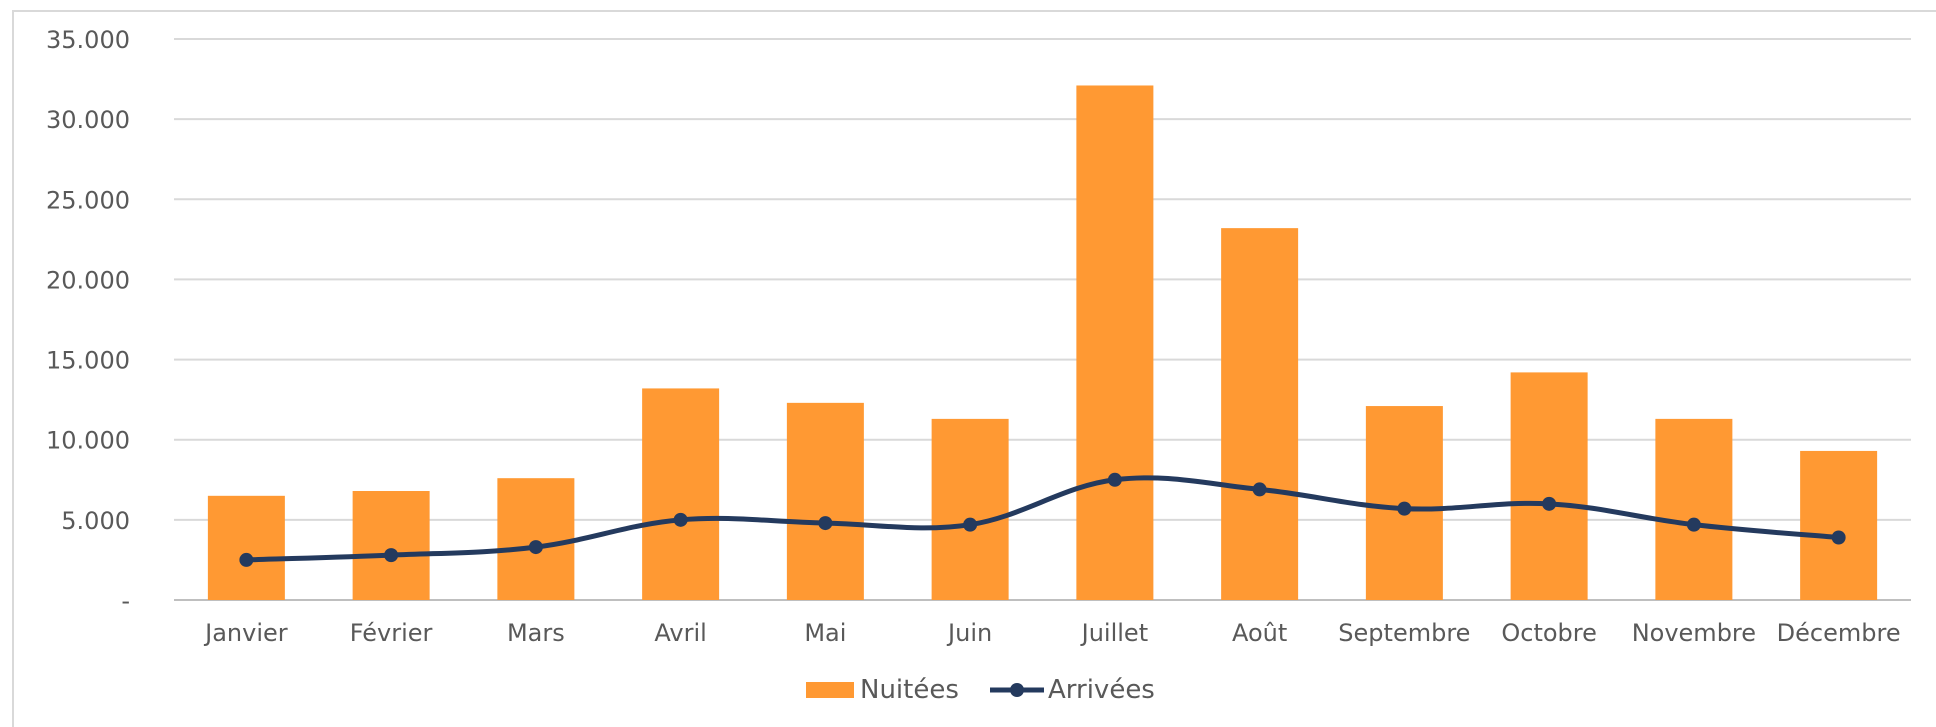 The height and width of the screenshot is (727, 1936). Describe the element at coordinates (88, 200) in the screenshot. I see `y-tick-label: 25.000` at that location.